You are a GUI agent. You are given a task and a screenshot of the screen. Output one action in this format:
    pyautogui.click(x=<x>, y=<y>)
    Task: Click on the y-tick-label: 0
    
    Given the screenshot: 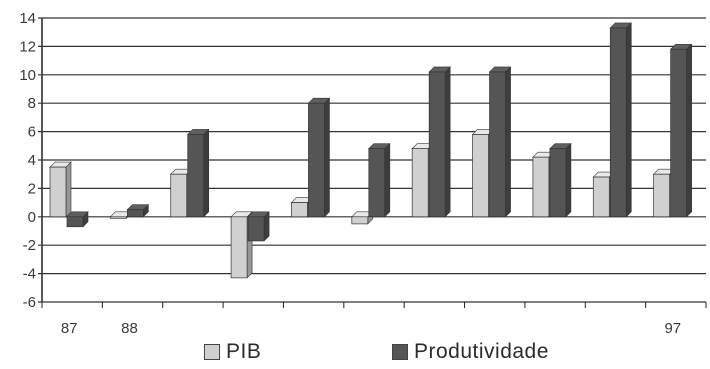 What is the action you would take?
    pyautogui.click(x=32, y=217)
    